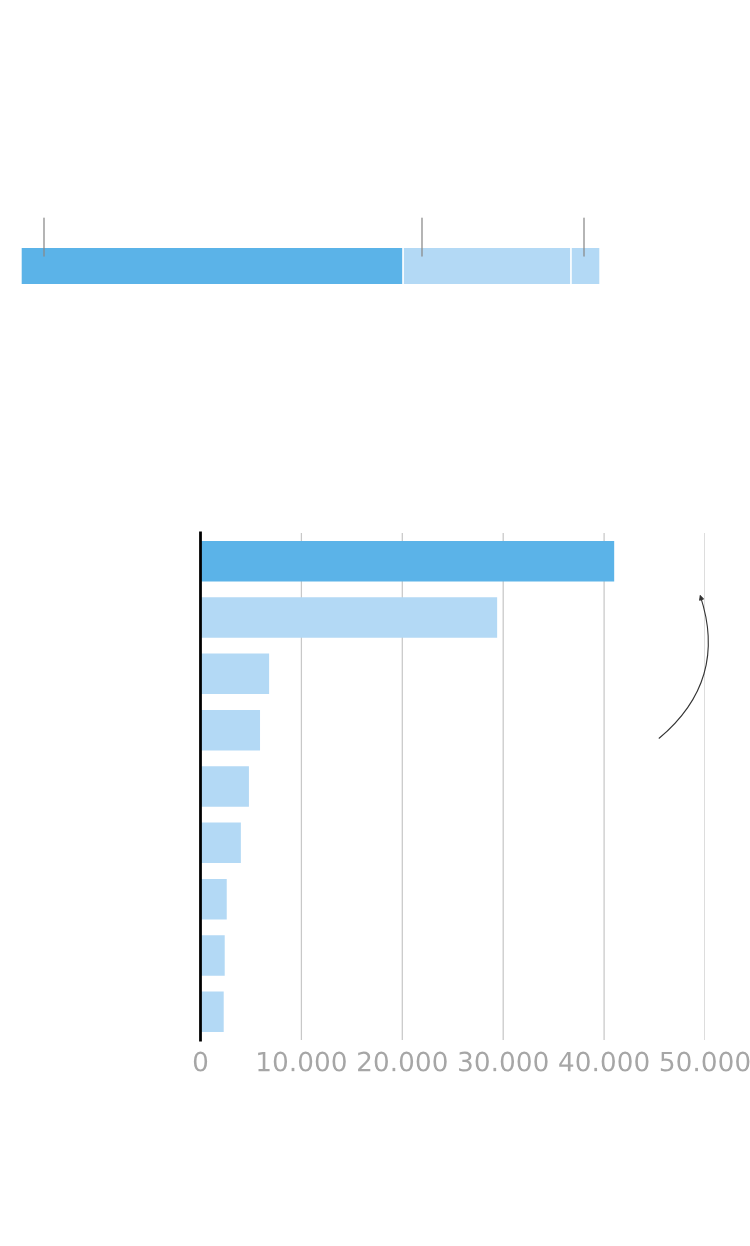 Image resolution: width=750 pixels, height=1246 pixels. I want to click on x-tick-label: 20.000, so click(402, 1061).